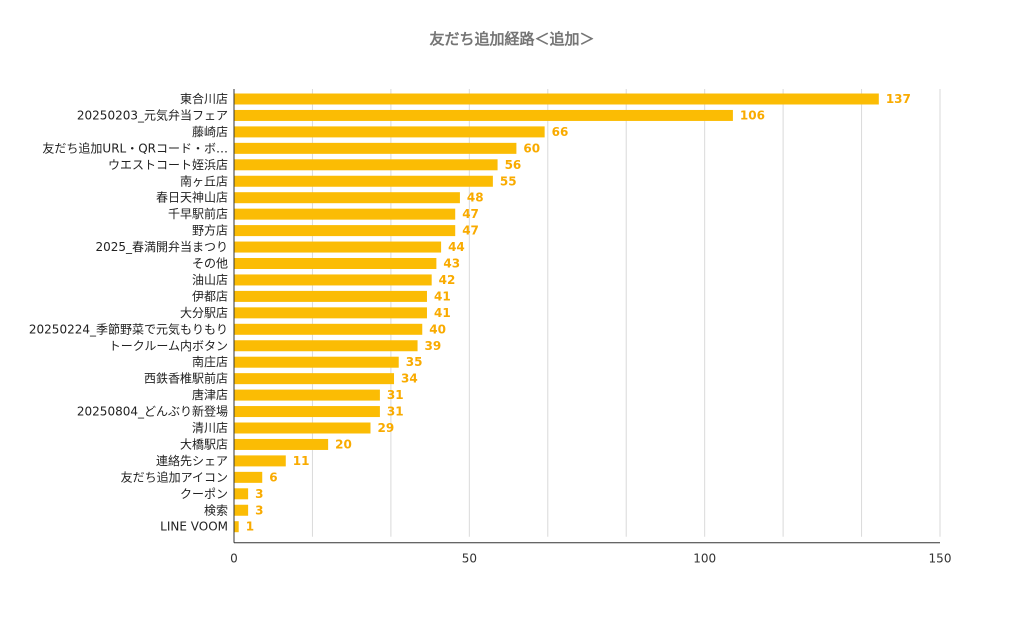 This screenshot has width=1024, height=632. What do you see at coordinates (414, 362) in the screenshot?
I see `value-label: 35` at bounding box center [414, 362].